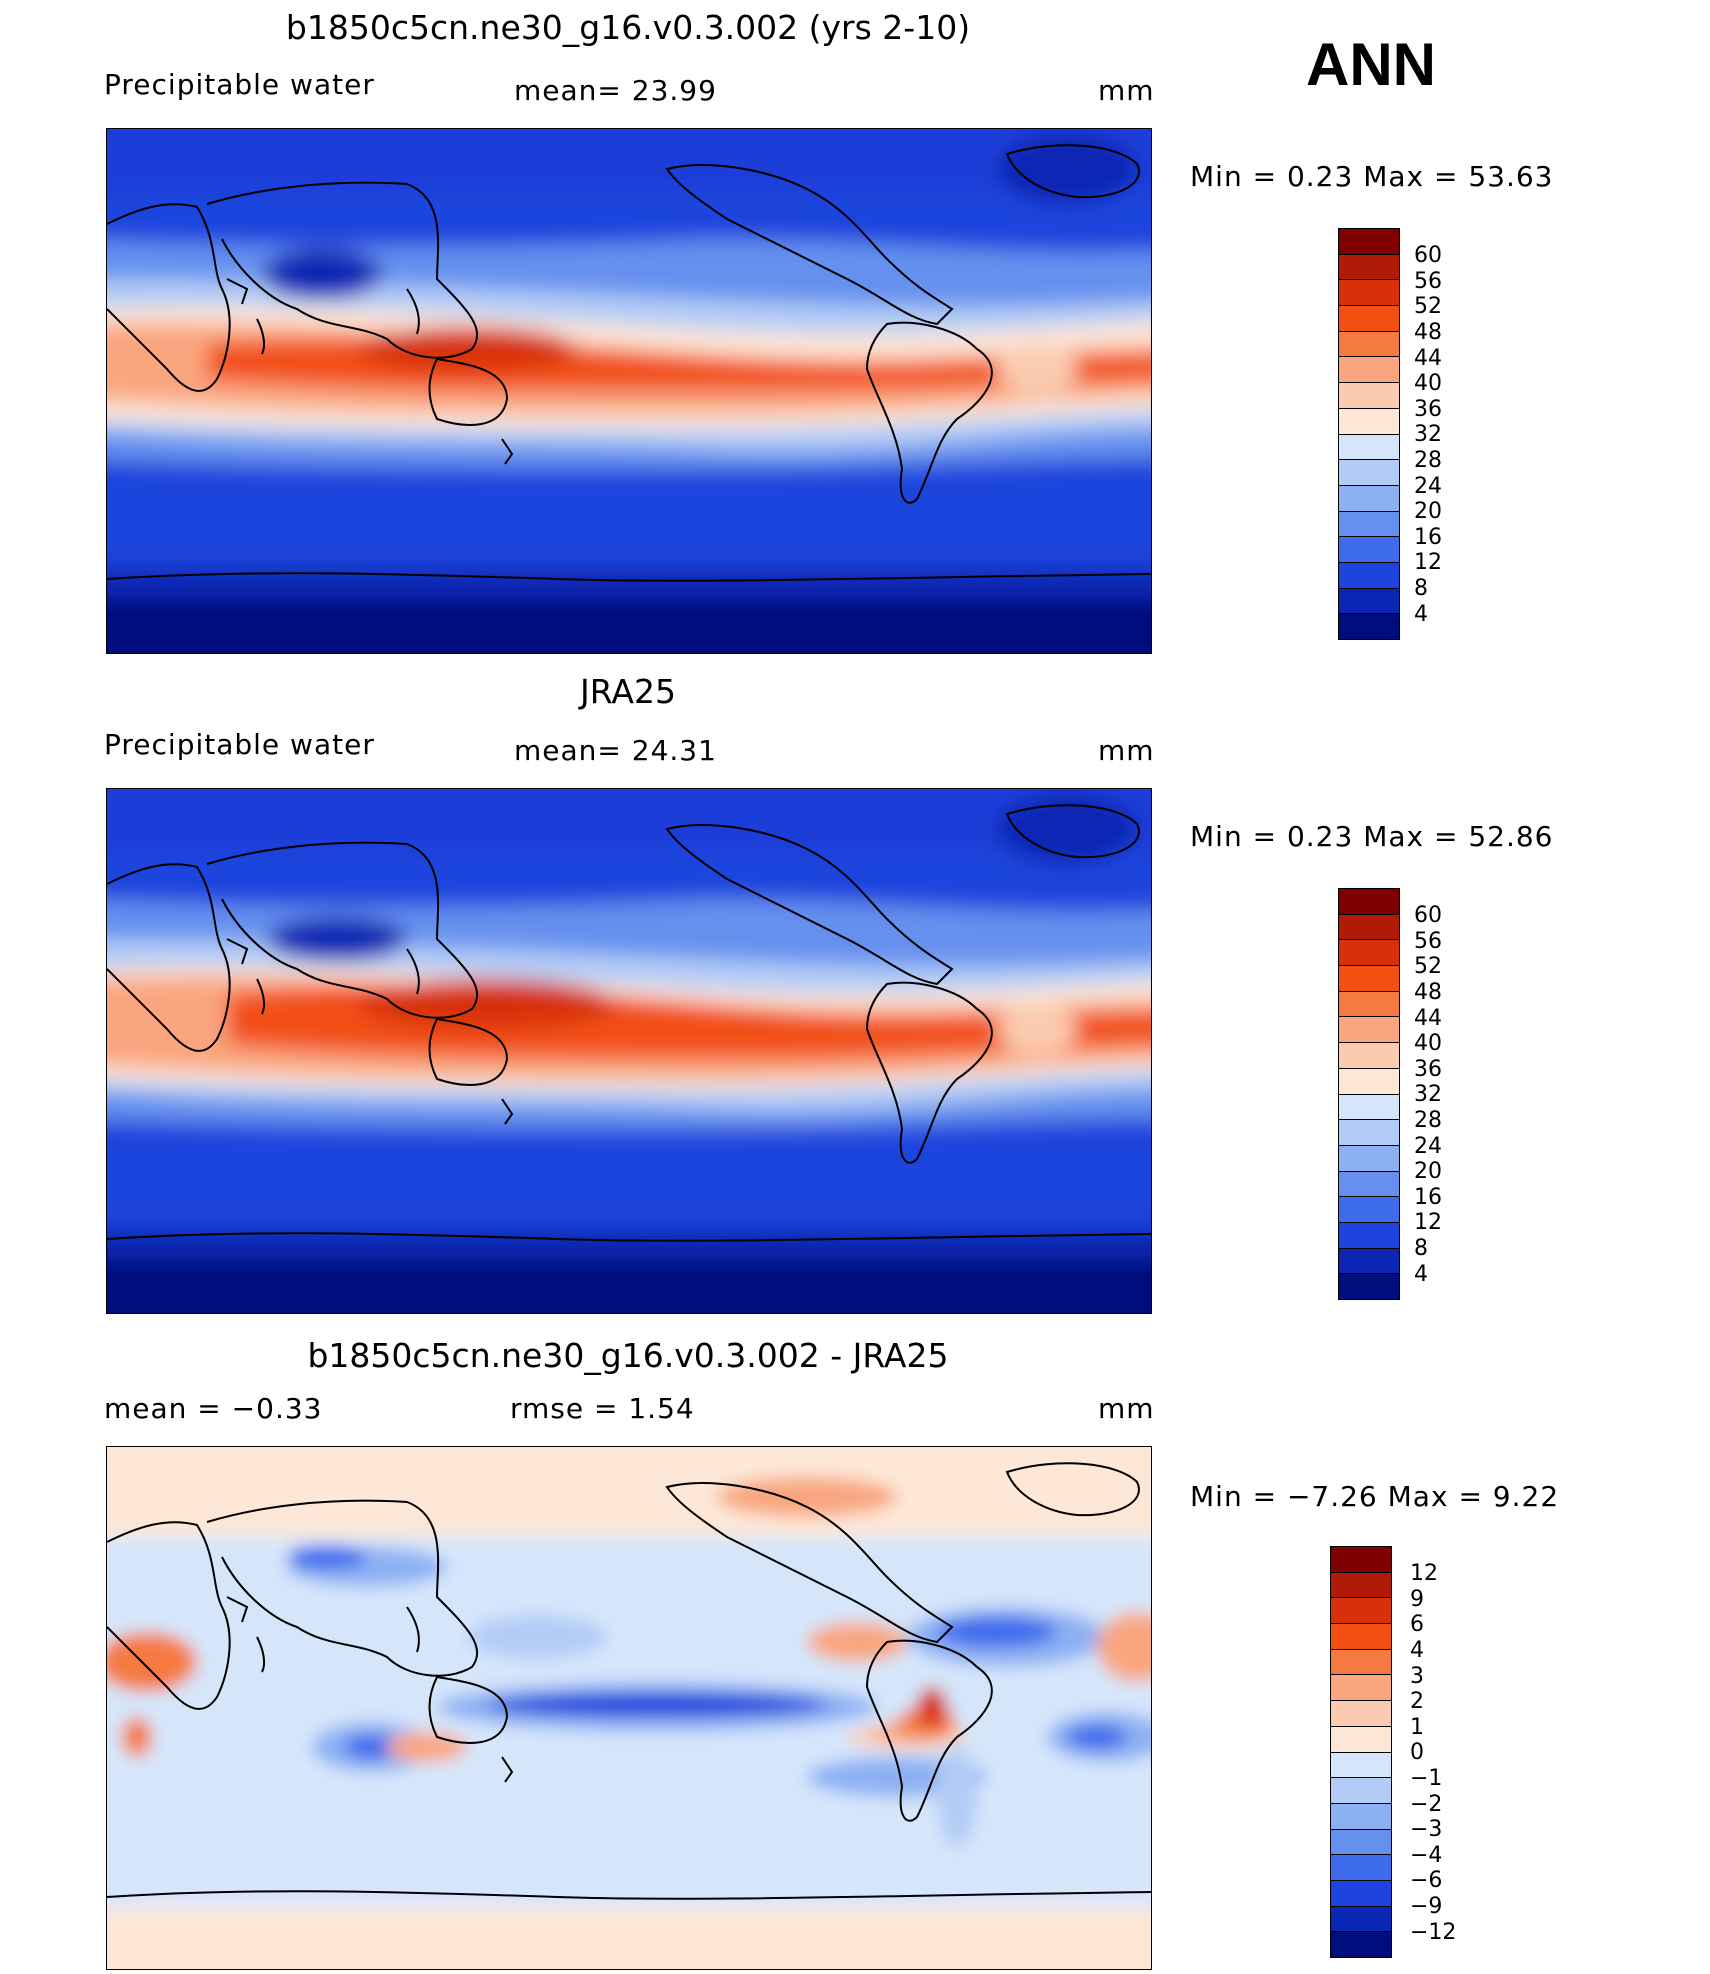 The height and width of the screenshot is (1974, 1710). What do you see at coordinates (1428, 460) in the screenshot?
I see `panel-1-tick-label: 28` at bounding box center [1428, 460].